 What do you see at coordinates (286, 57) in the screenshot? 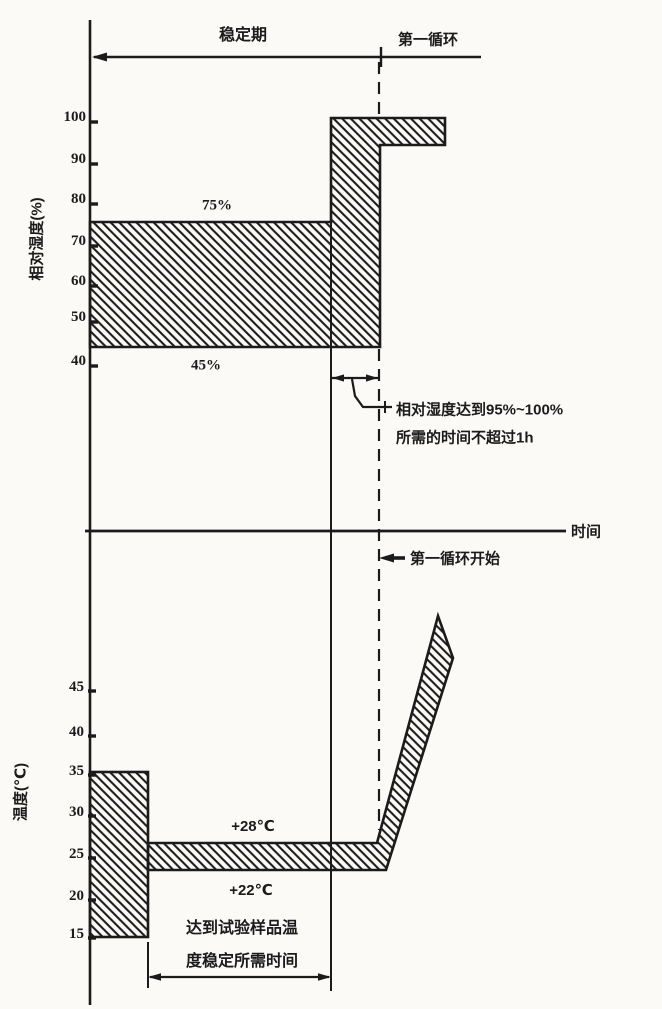
I see `period-dimension` at bounding box center [286, 57].